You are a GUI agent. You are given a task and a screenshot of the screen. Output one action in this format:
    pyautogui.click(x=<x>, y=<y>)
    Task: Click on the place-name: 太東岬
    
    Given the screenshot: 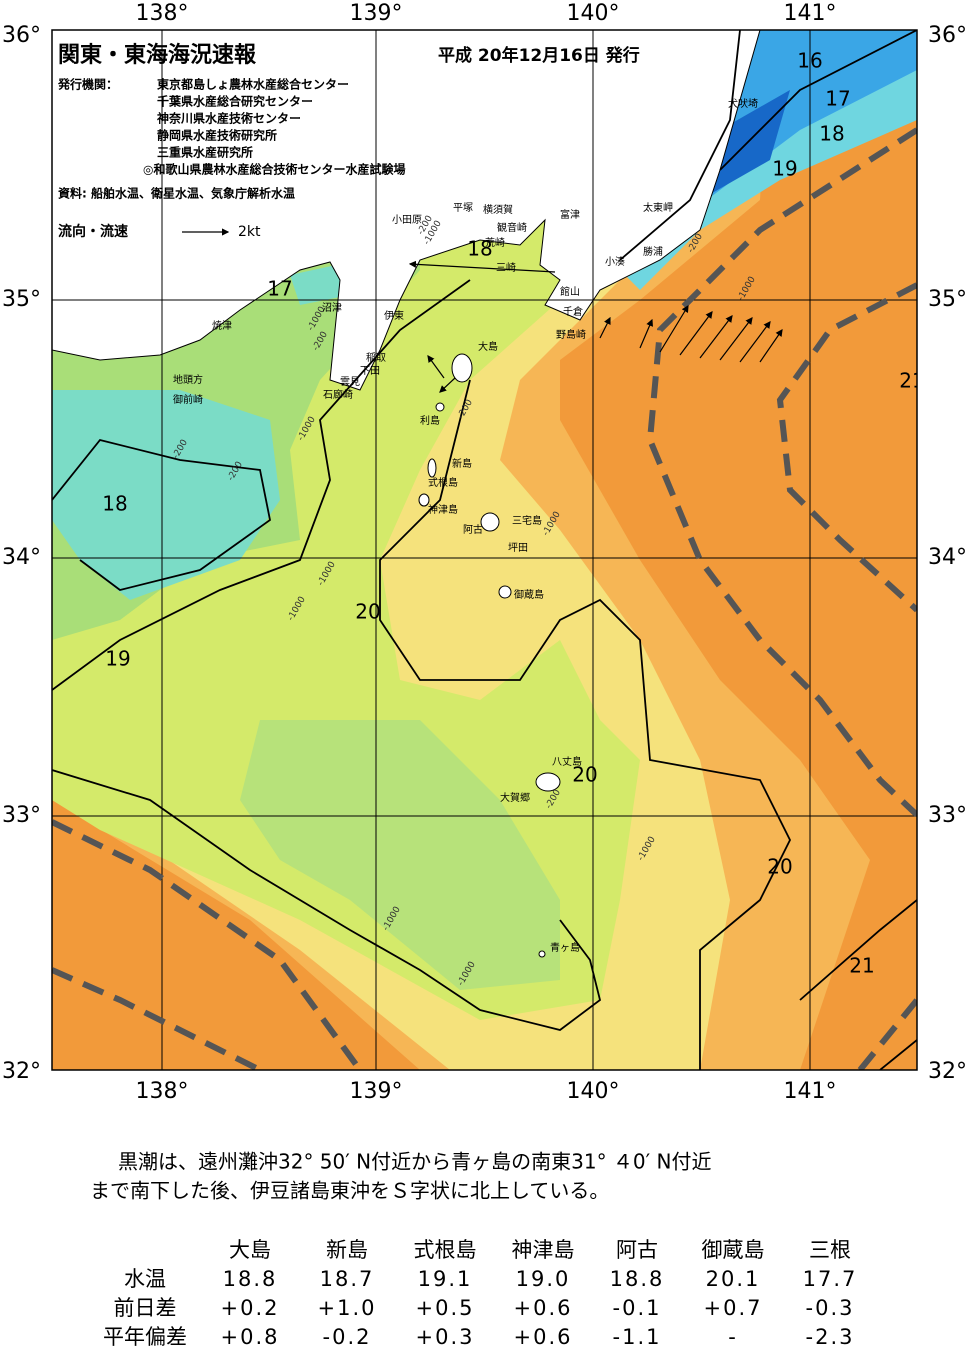 What is the action you would take?
    pyautogui.click(x=658, y=207)
    